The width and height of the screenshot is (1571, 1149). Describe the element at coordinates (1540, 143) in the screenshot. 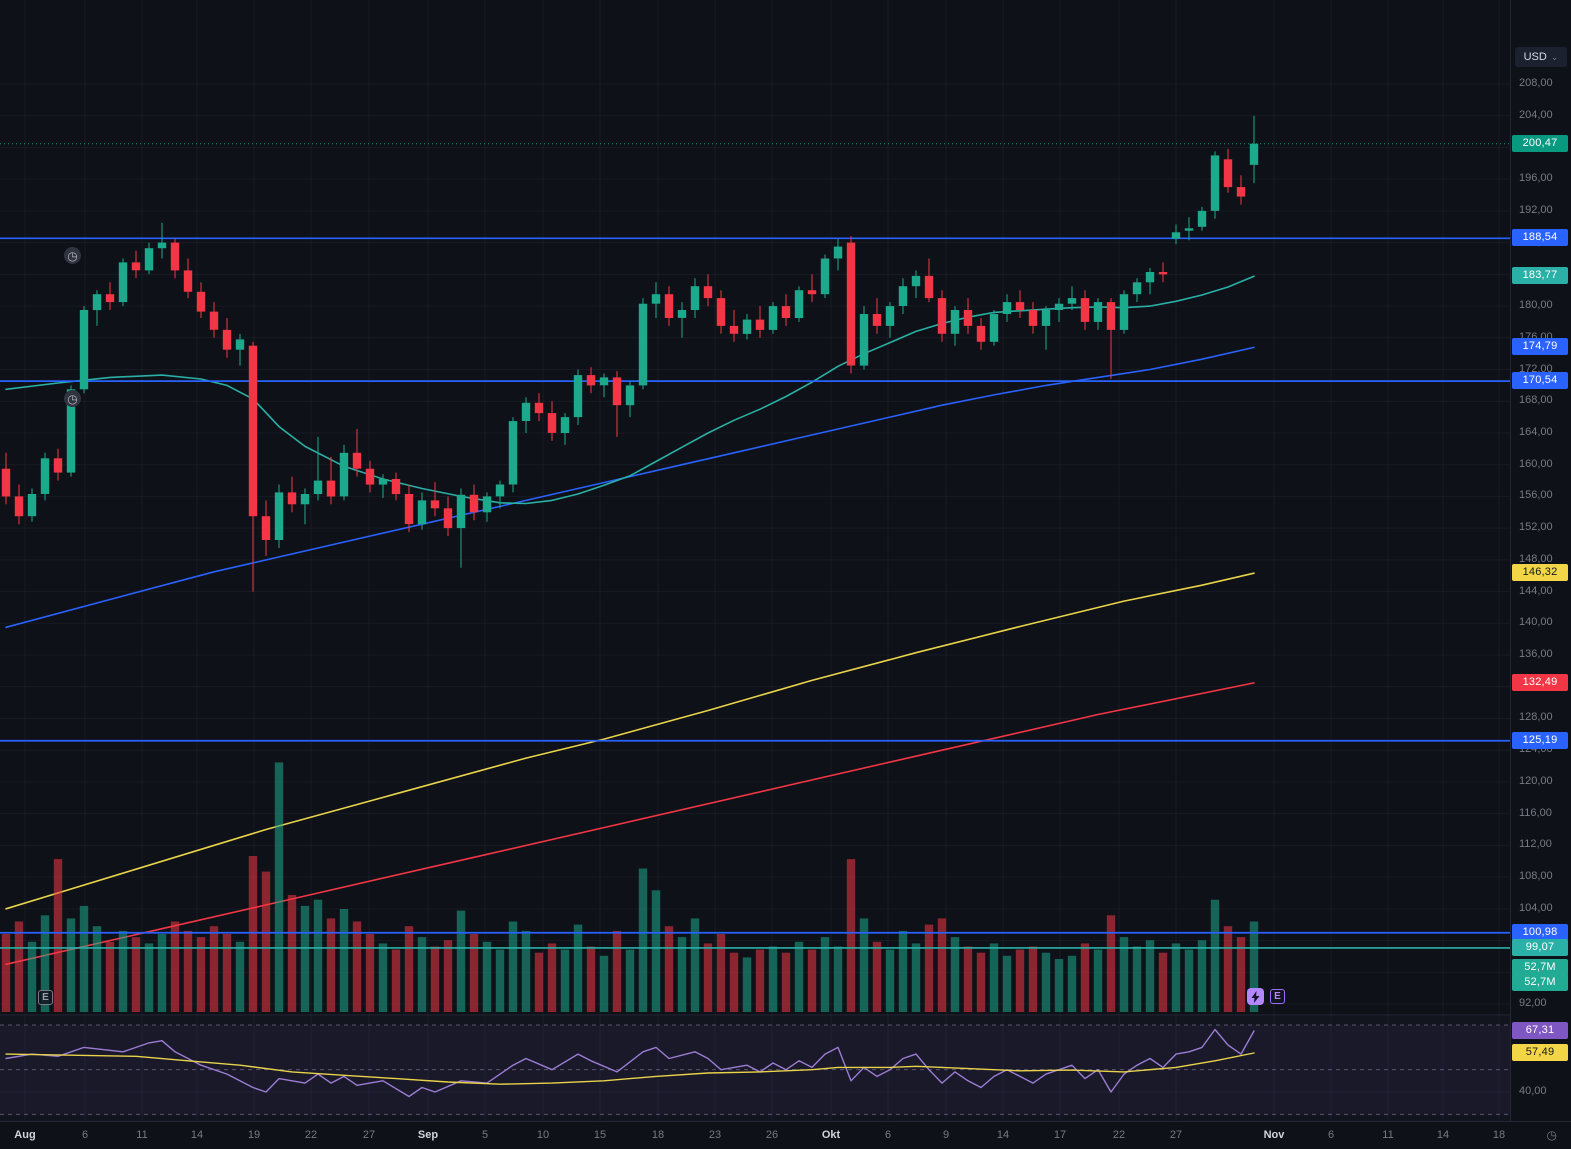

I see `current-price-badge: 200,47` at that location.